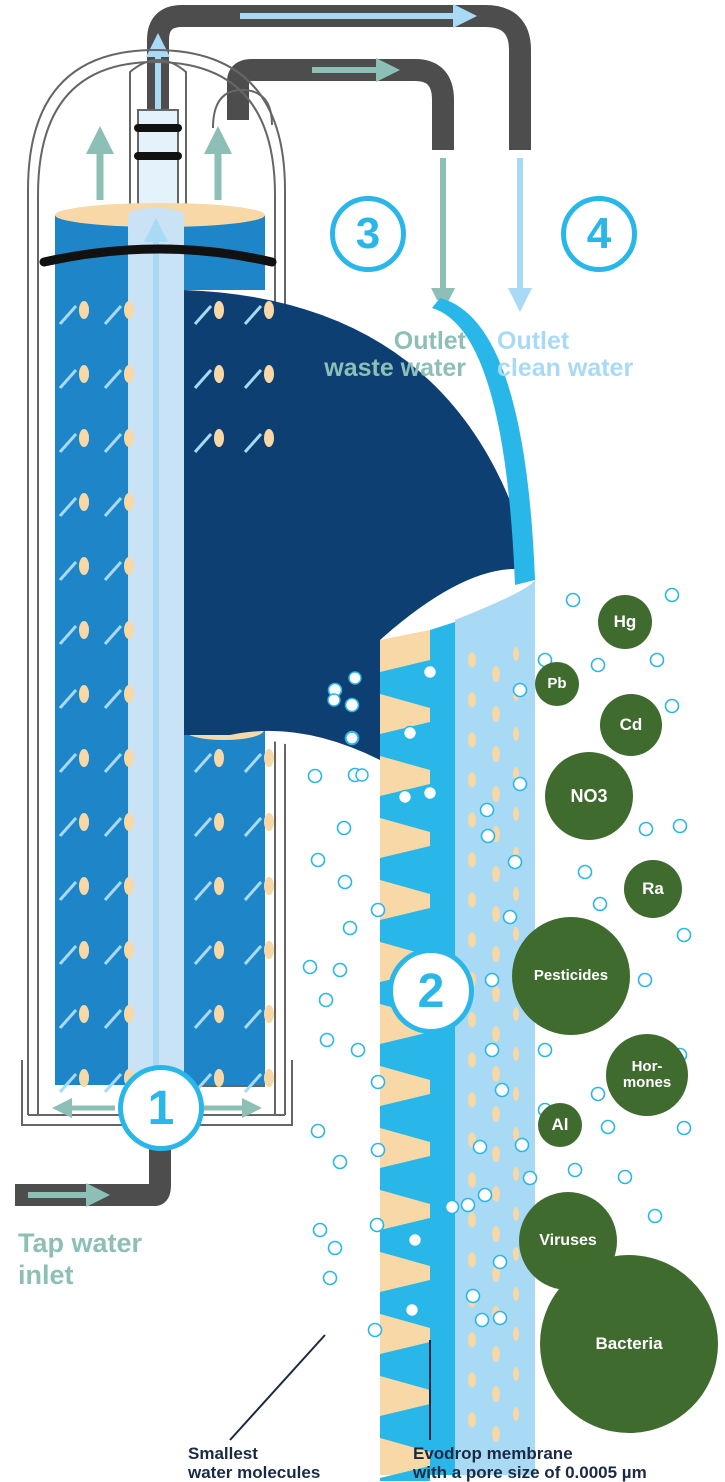 Image resolution: width=725 pixels, height=1482 pixels. I want to click on housing-band, so click(158, 255).